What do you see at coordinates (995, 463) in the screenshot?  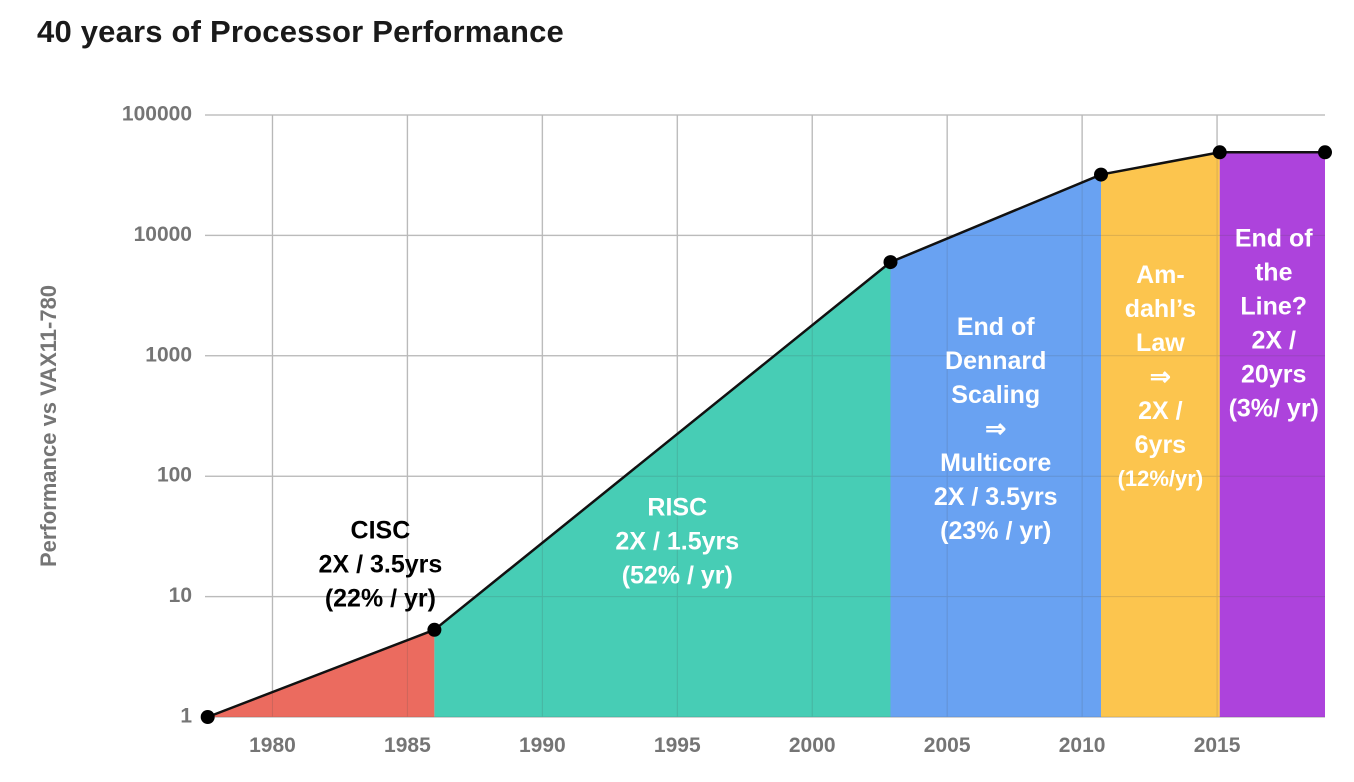 I see `era-label-line: Multicore` at bounding box center [995, 463].